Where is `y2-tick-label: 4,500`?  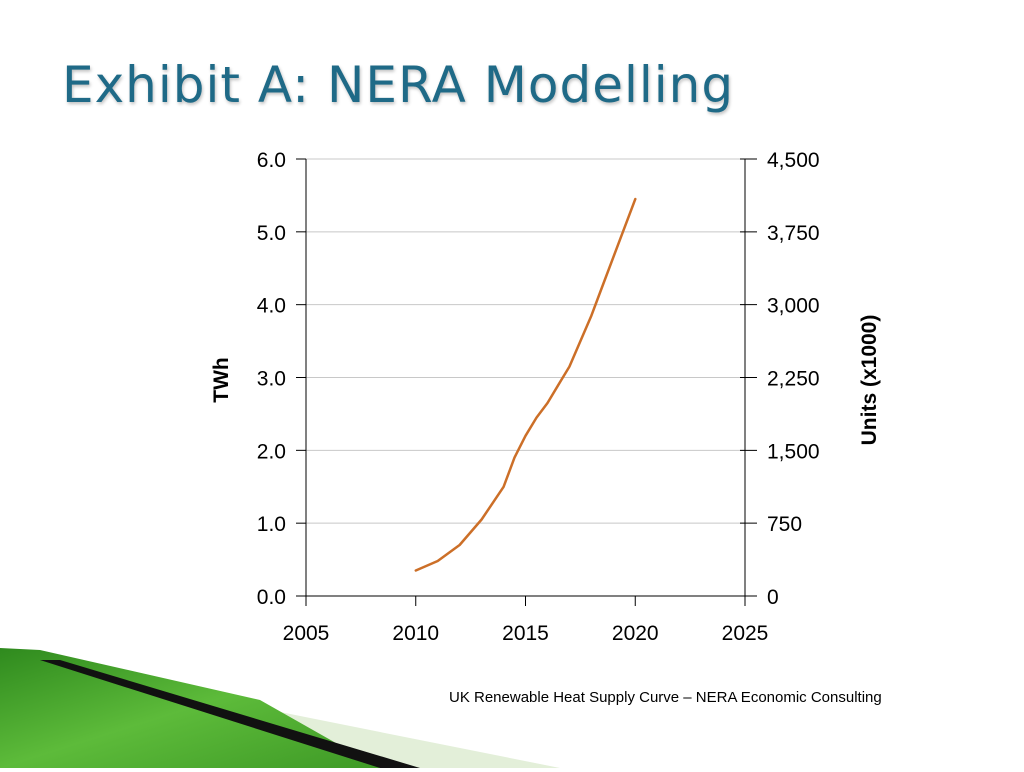 y2-tick-label: 4,500 is located at coordinates (793, 160).